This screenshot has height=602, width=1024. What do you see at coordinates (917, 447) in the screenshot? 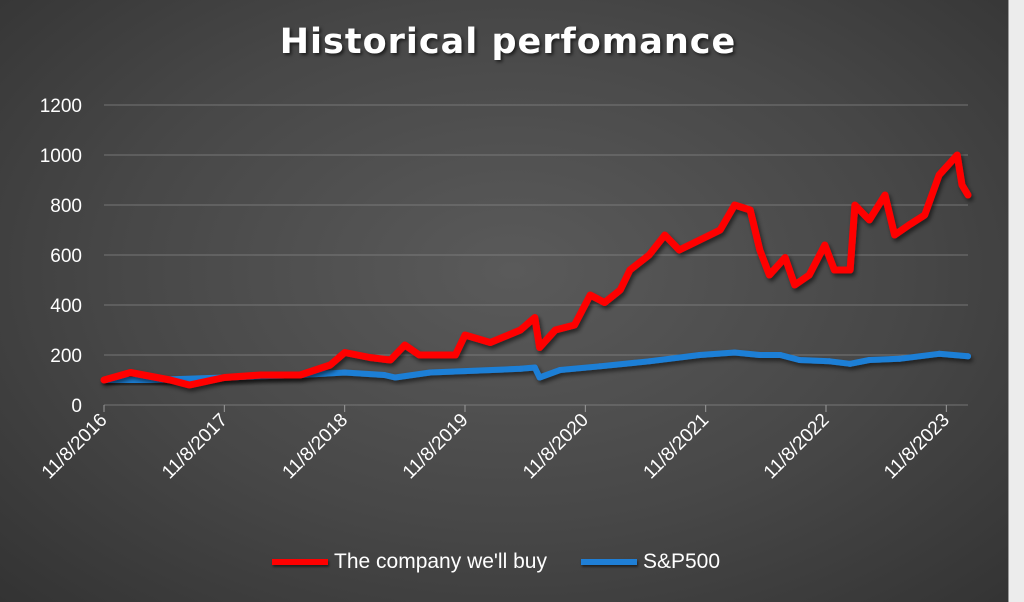
I see `x-tick-label: 11/8/2023` at bounding box center [917, 447].